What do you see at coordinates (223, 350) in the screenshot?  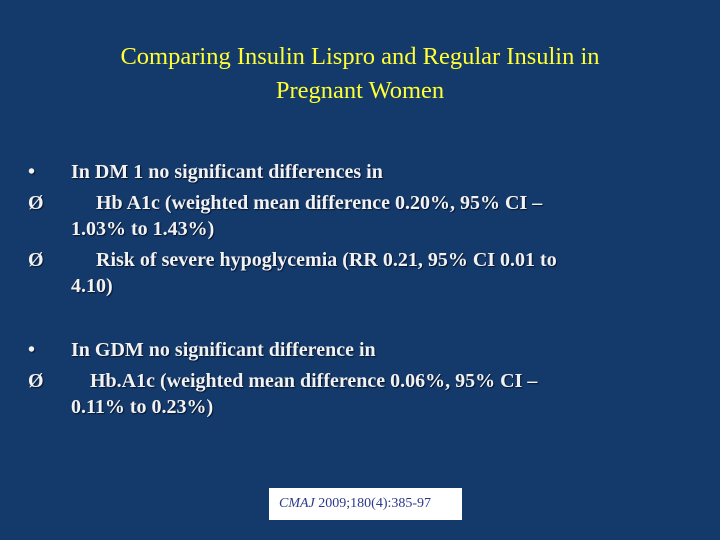 I see `gdm-heading: In GDM no significant difference in` at bounding box center [223, 350].